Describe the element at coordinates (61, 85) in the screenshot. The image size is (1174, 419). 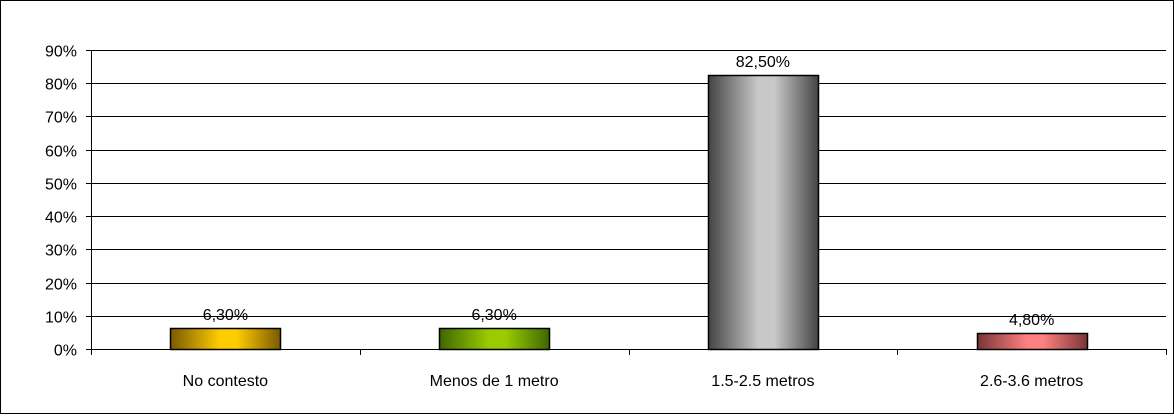
I see `y-tick-label: 80%` at that location.